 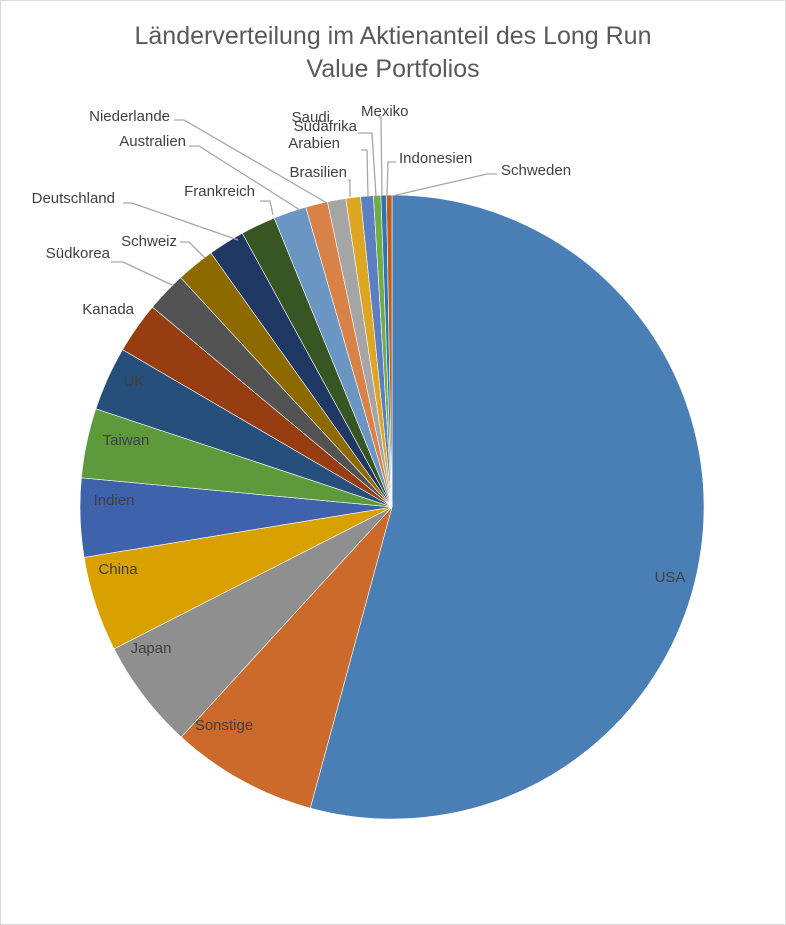 What do you see at coordinates (142, 273) in the screenshot?
I see `leader-line-suedkorea` at bounding box center [142, 273].